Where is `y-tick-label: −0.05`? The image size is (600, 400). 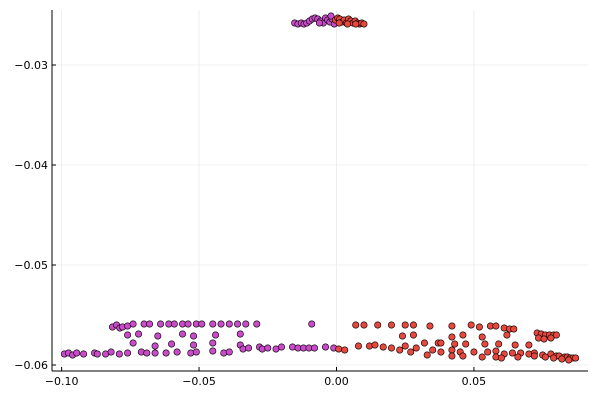 y-tick-label: −0.05 is located at coordinates (31, 265).